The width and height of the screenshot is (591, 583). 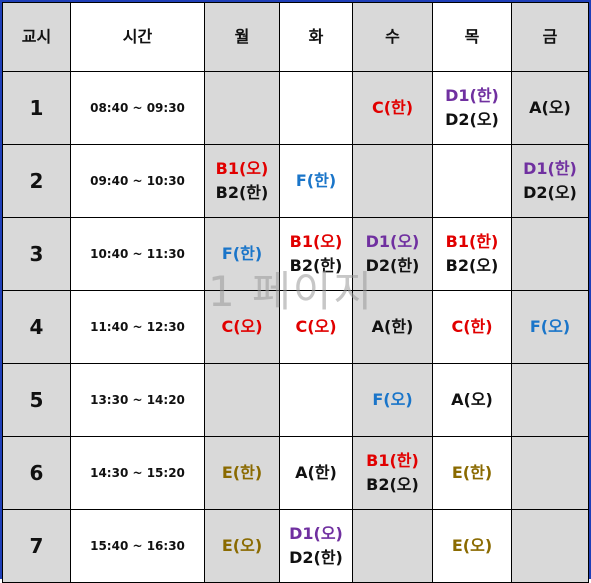 What do you see at coordinates (550, 37) in the screenshot?
I see `header-fri: 금` at bounding box center [550, 37].